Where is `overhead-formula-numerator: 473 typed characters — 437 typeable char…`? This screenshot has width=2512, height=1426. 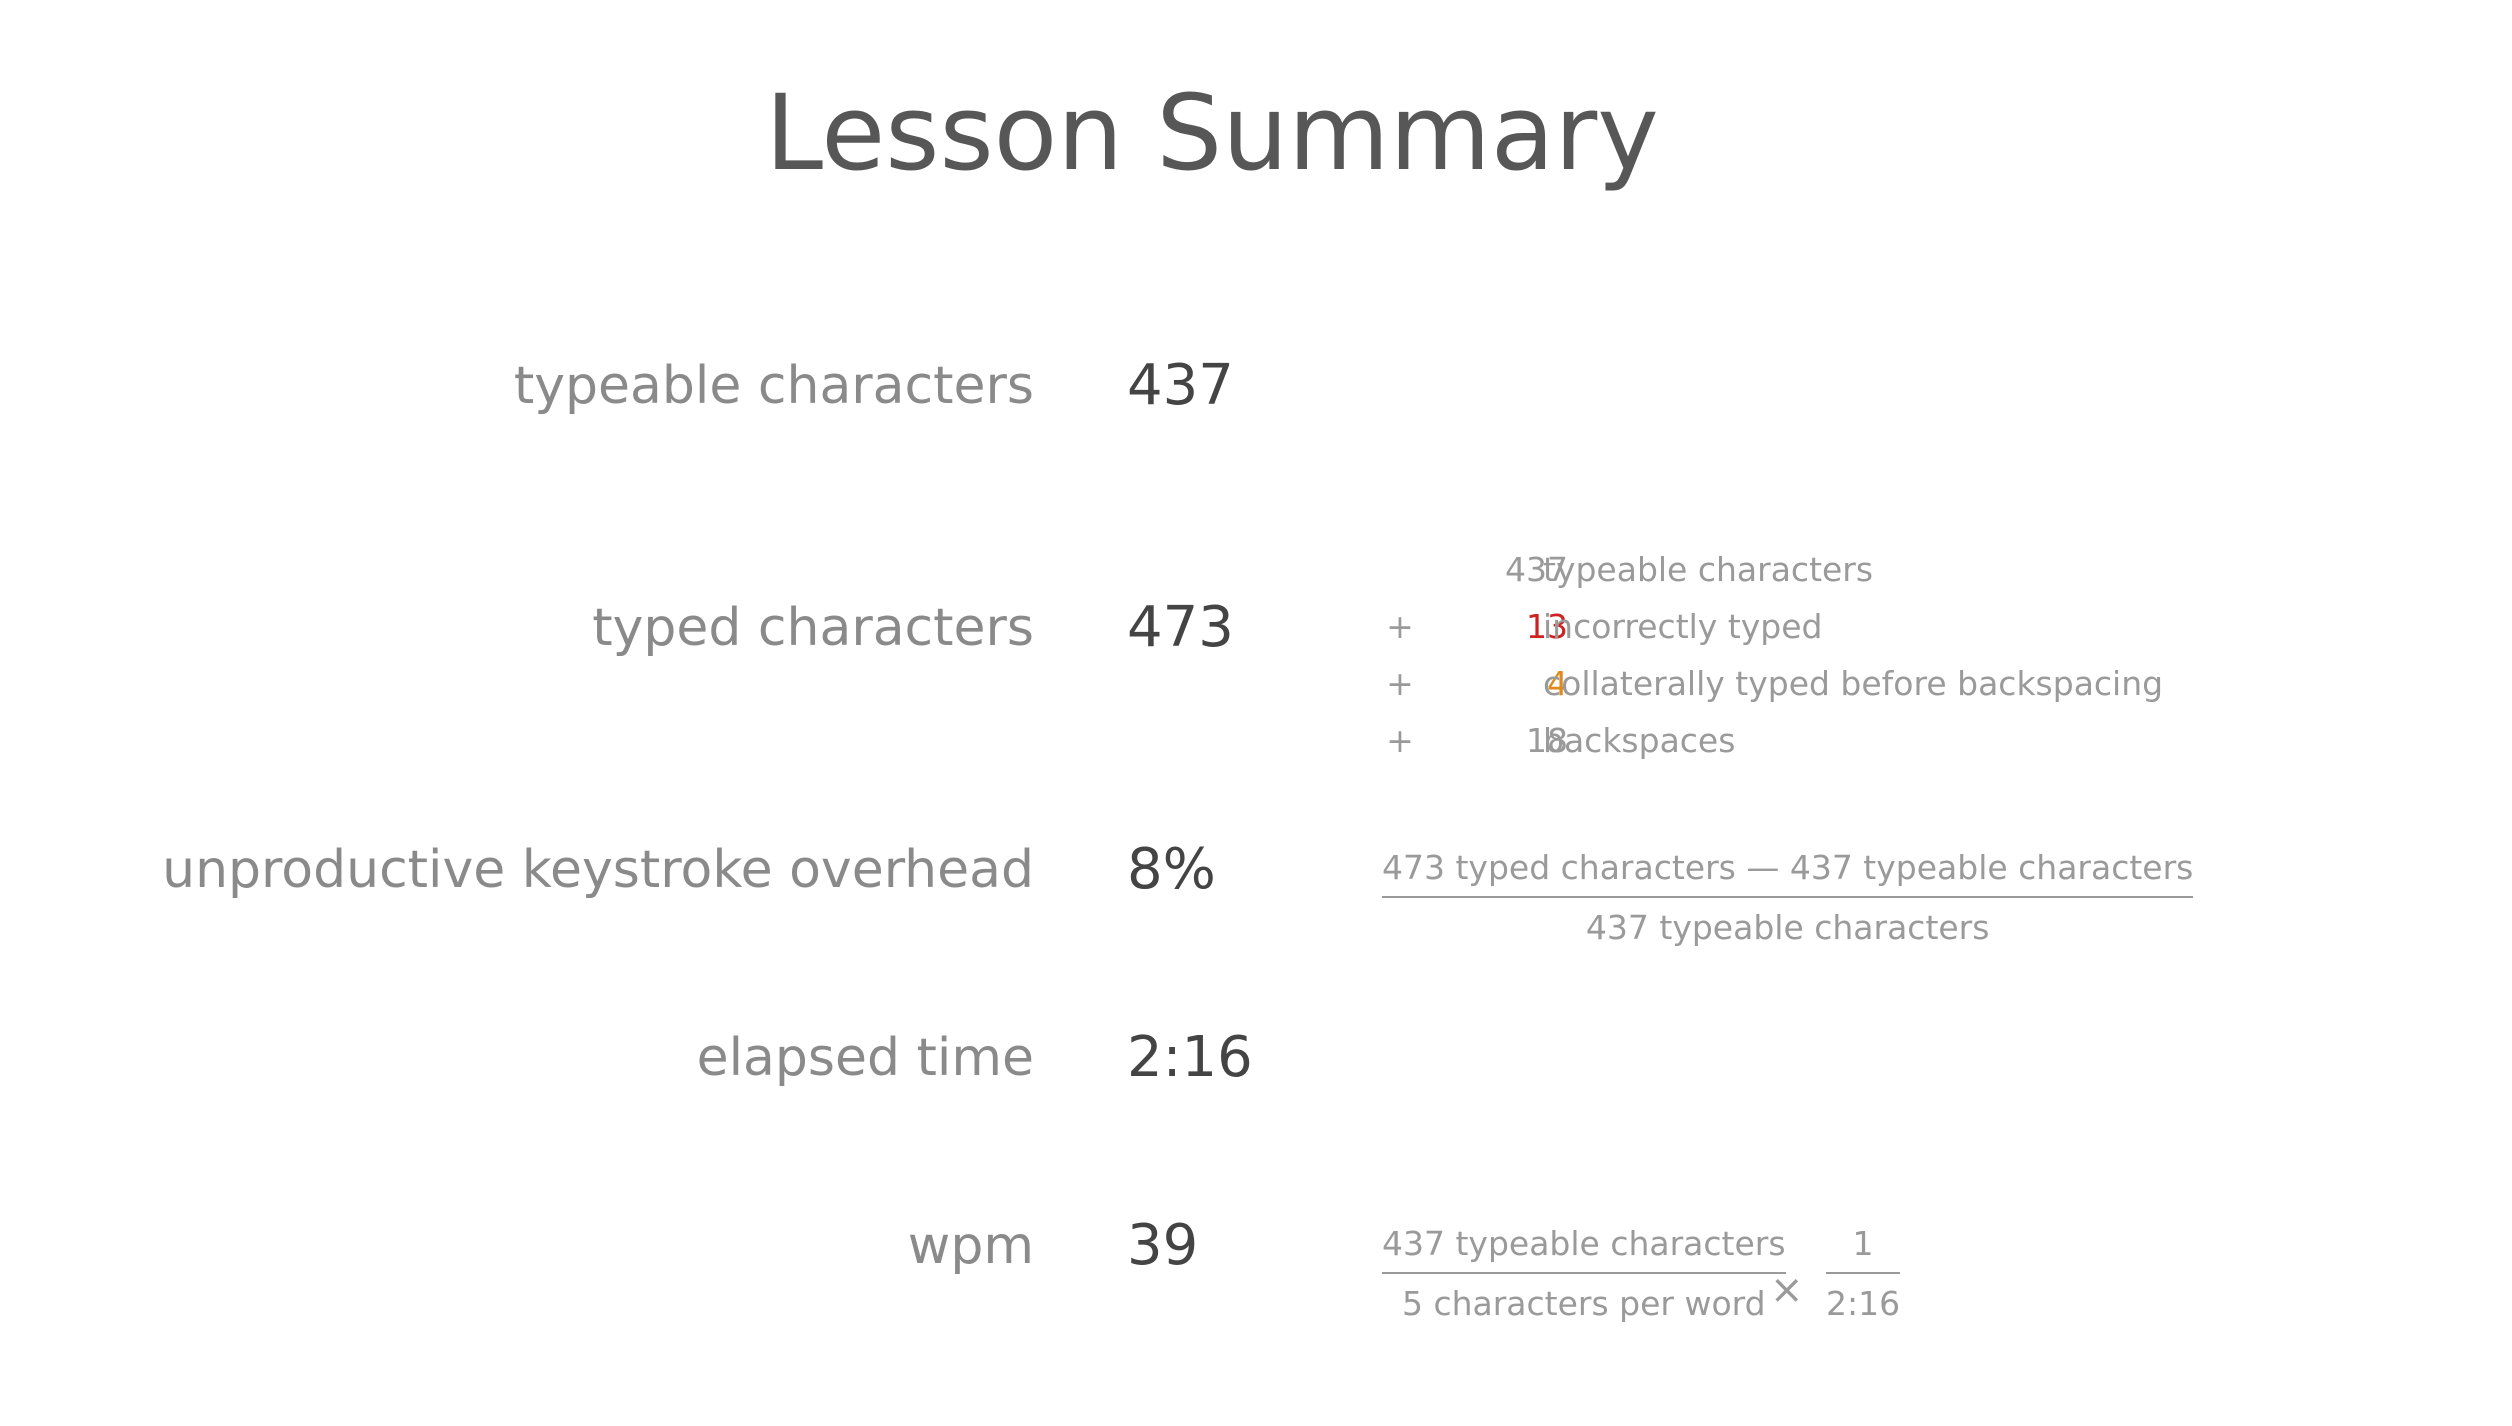 overhead-formula-numerator: 473 typed characters — 437 typeable char… is located at coordinates (1788, 872).